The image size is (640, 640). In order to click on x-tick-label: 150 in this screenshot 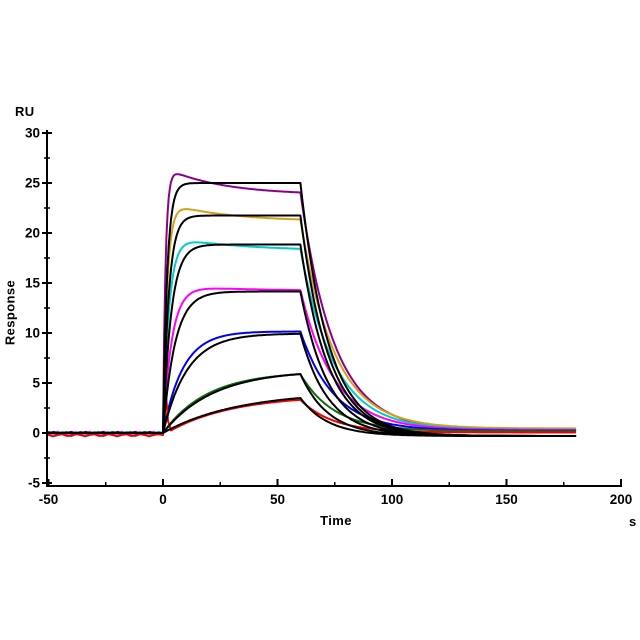, I will do `click(506, 499)`.